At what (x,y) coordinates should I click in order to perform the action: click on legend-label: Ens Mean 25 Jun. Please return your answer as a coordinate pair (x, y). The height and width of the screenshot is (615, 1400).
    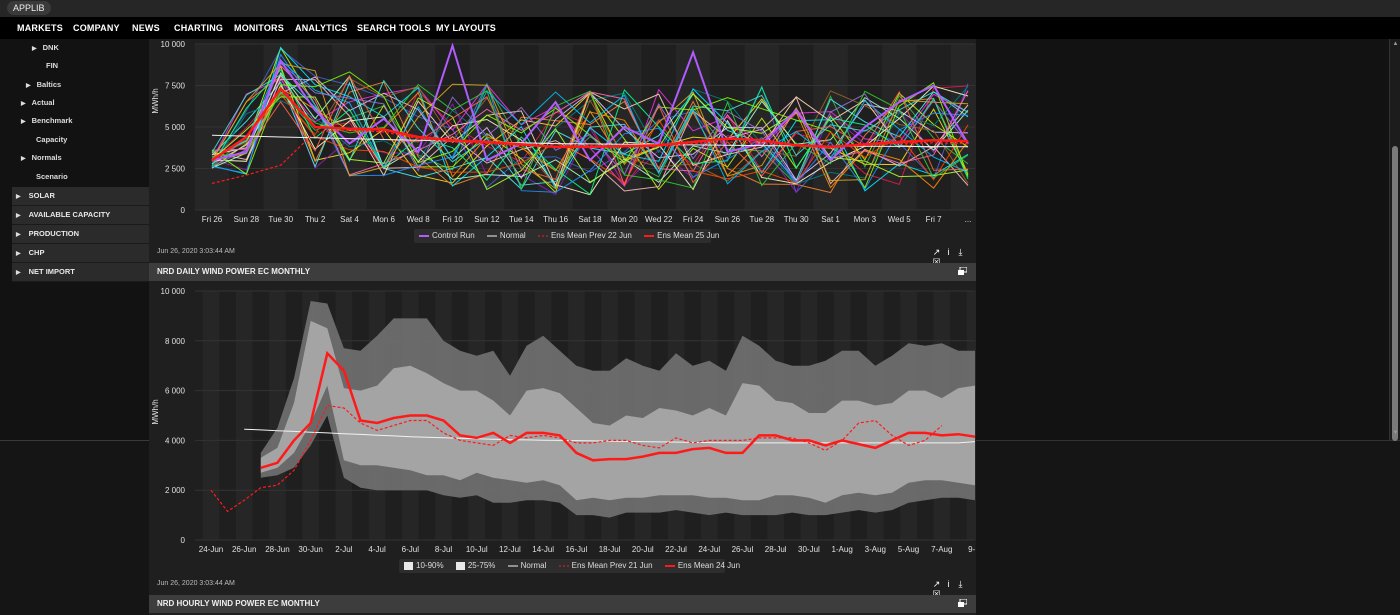
    Looking at the image, I should click on (688, 235).